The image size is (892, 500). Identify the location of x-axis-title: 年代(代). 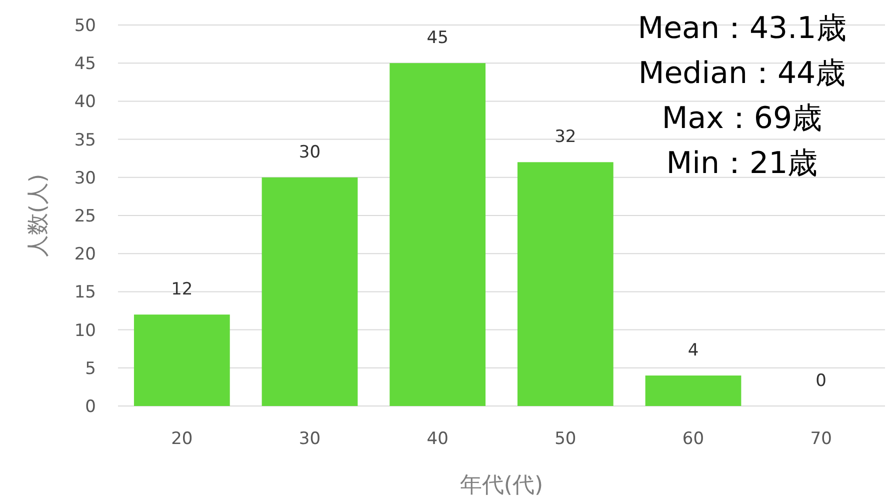
(502, 485).